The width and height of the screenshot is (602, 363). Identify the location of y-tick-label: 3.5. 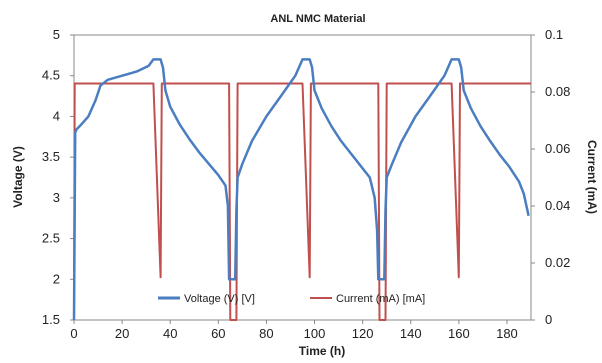
(51, 156).